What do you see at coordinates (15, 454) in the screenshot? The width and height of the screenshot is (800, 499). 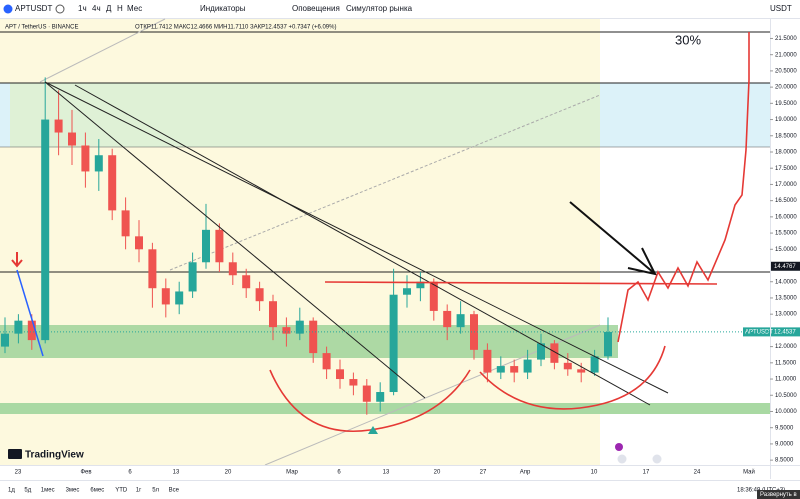 I see `logo-icon` at bounding box center [15, 454].